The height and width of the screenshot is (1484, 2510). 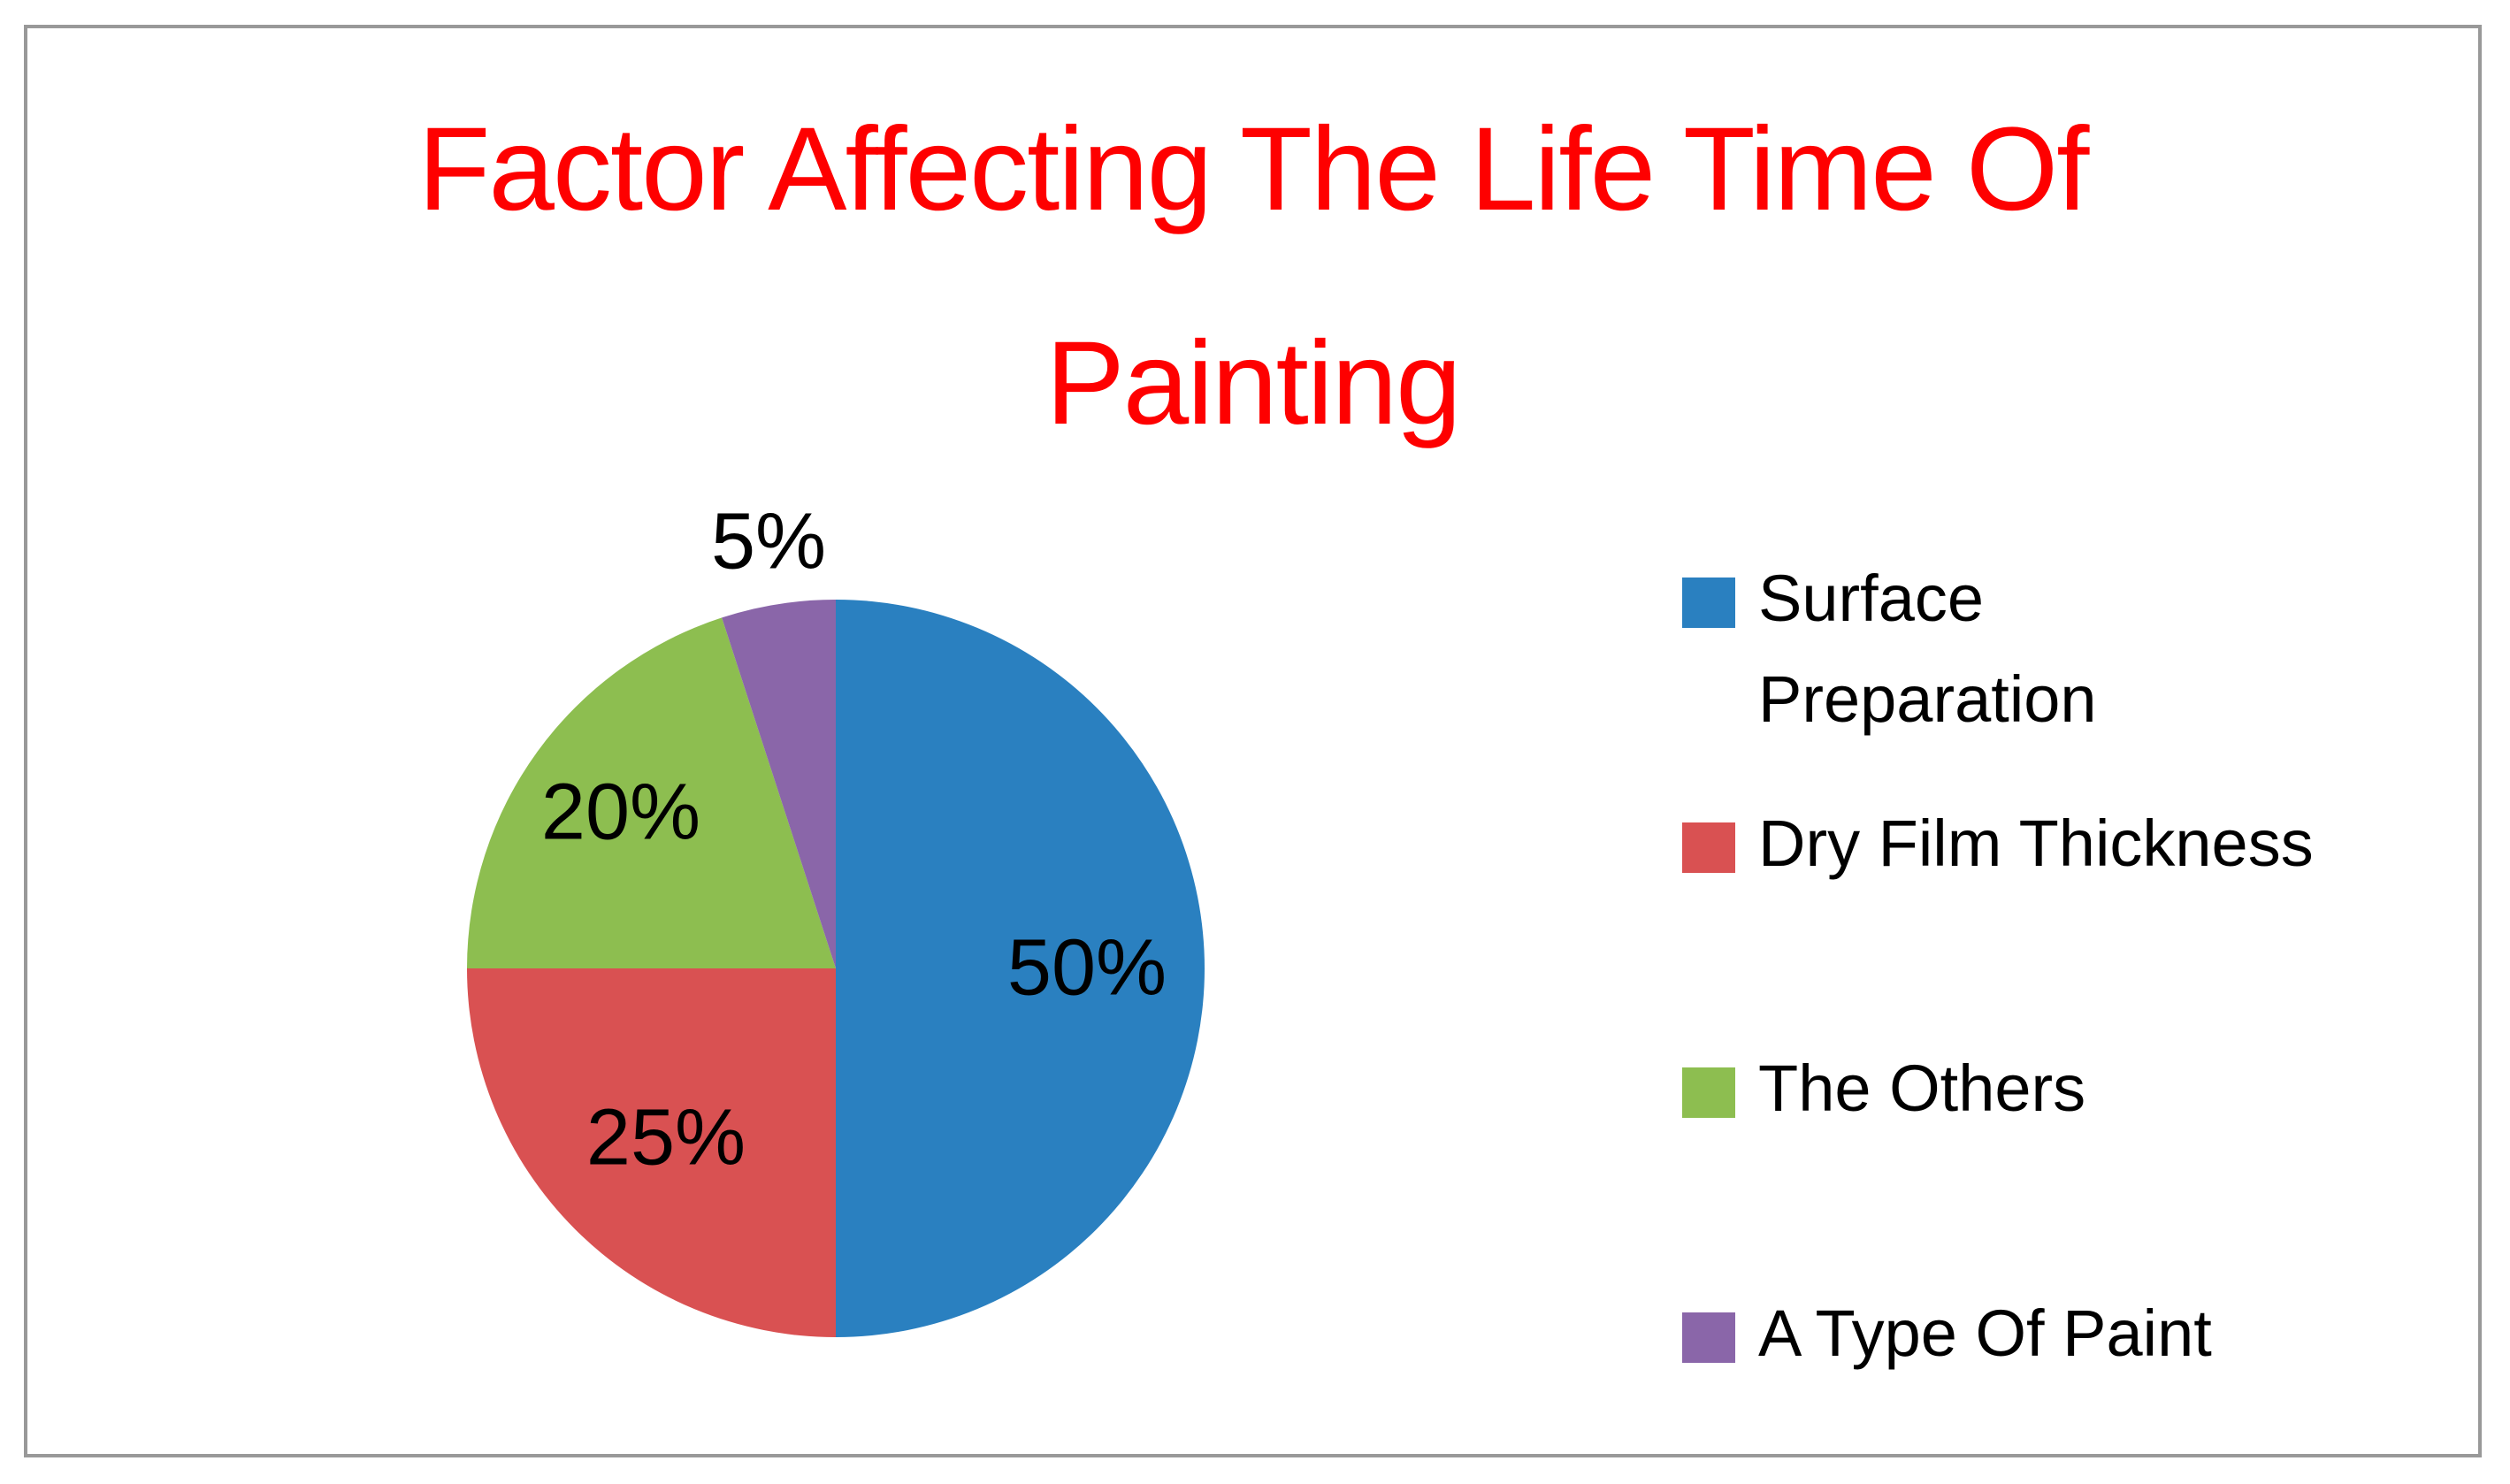 I want to click on pie-slice-dry-film-thickness, so click(x=651, y=1152).